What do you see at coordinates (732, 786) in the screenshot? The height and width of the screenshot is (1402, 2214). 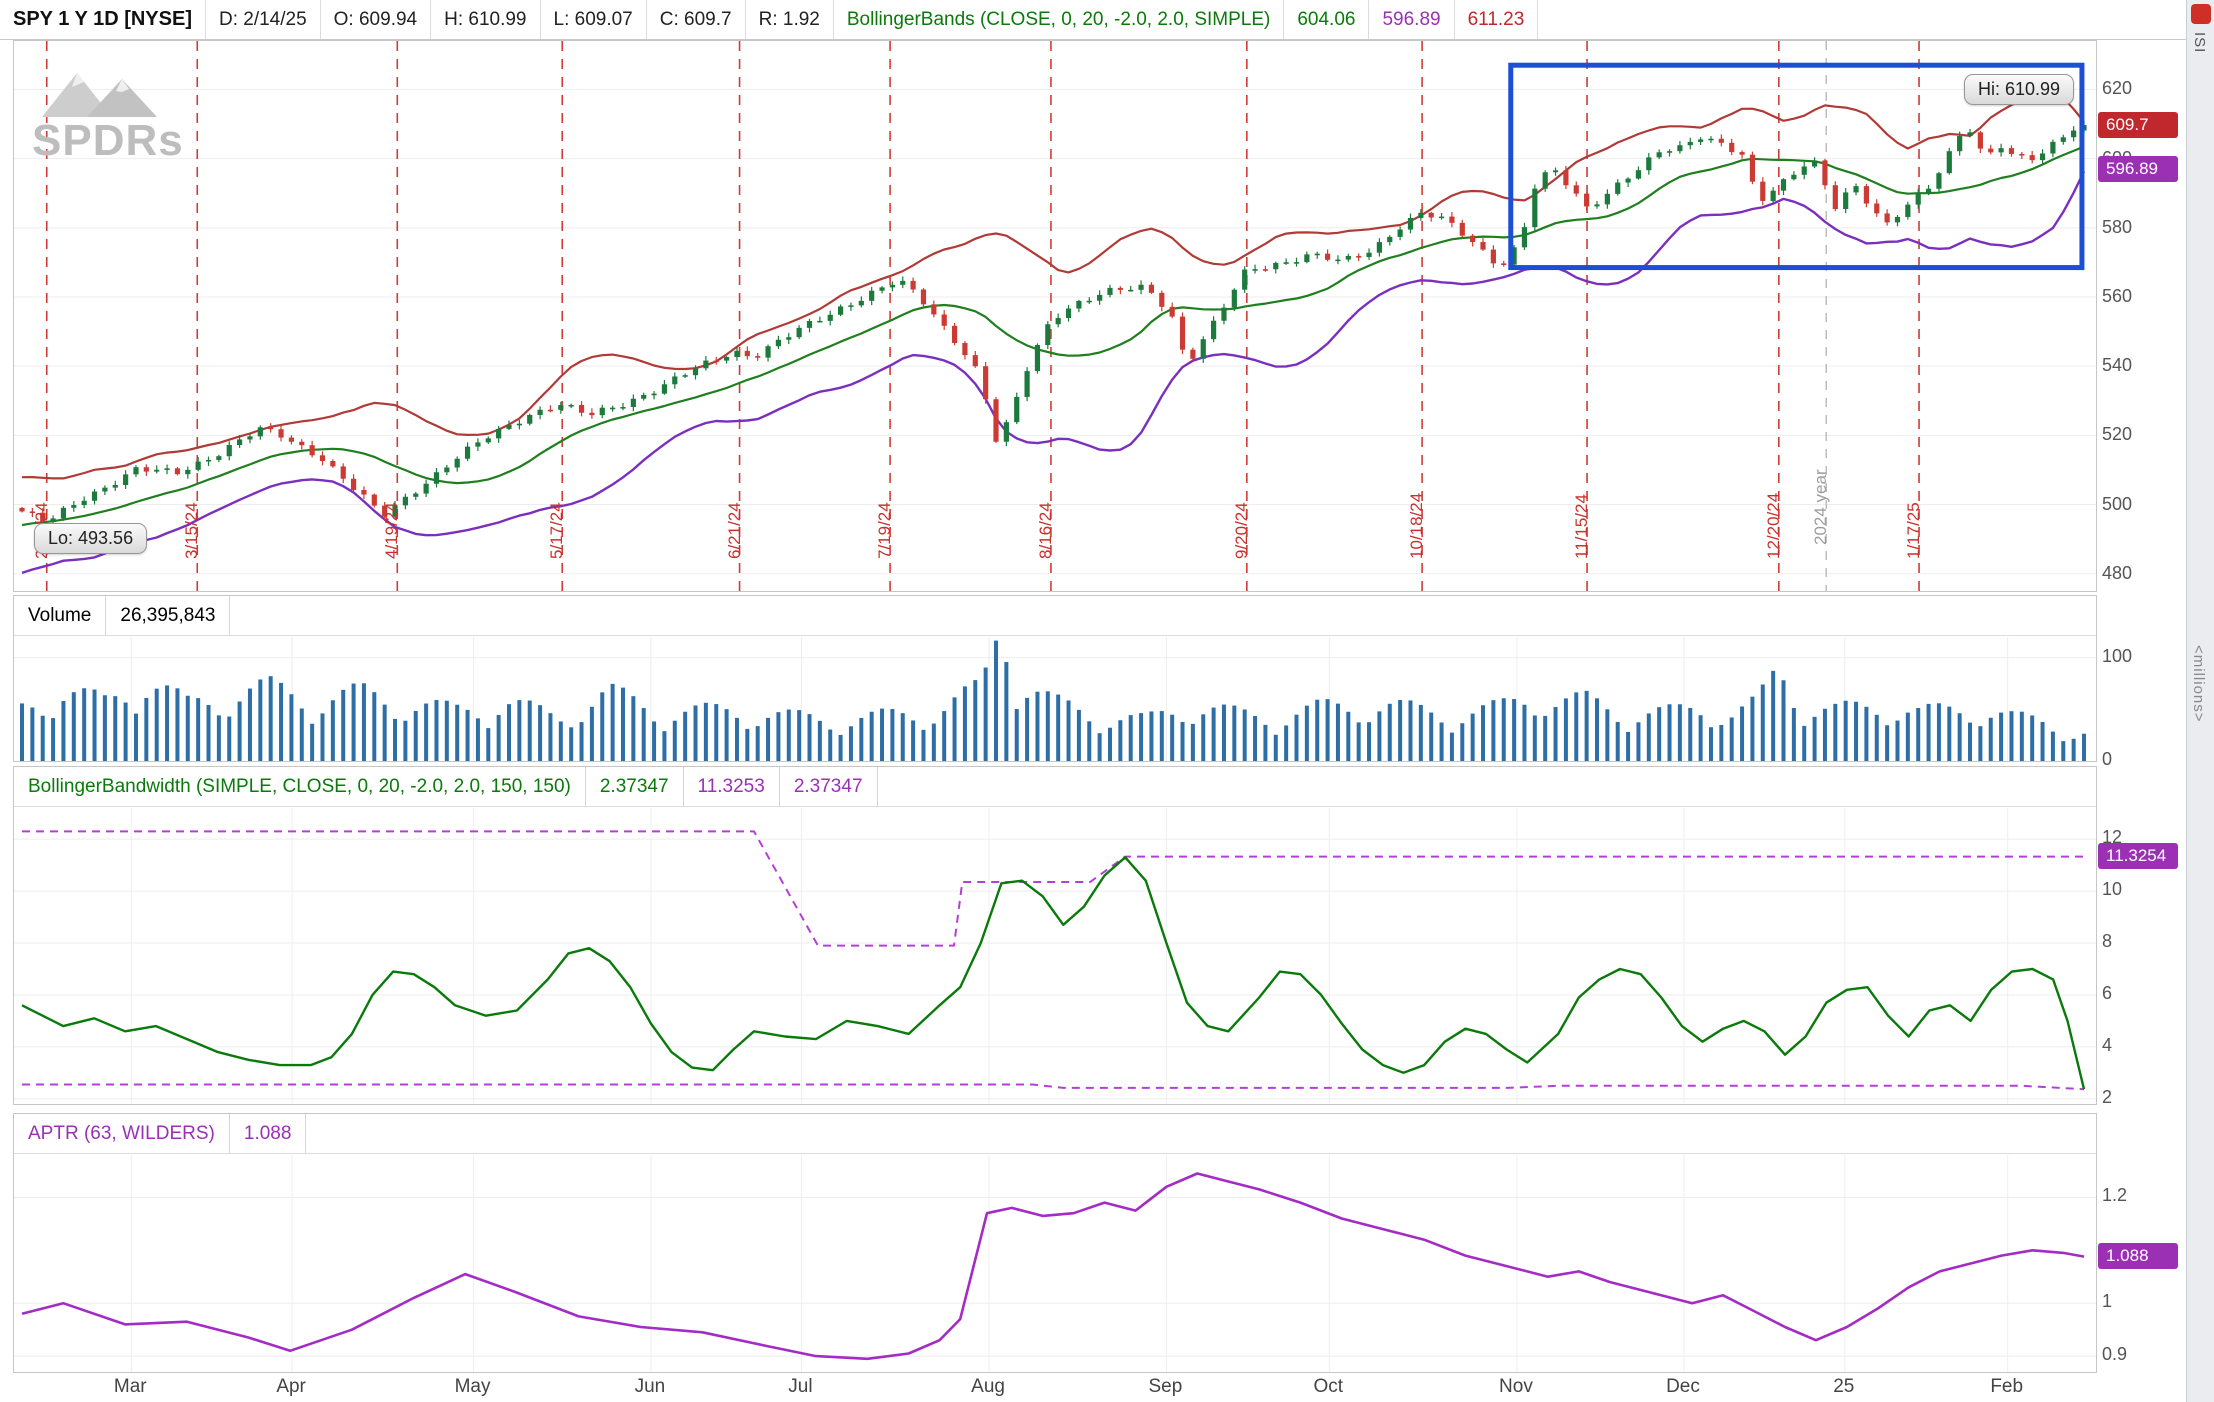 I see `bandwidth-value-2: 11.3253` at bounding box center [732, 786].